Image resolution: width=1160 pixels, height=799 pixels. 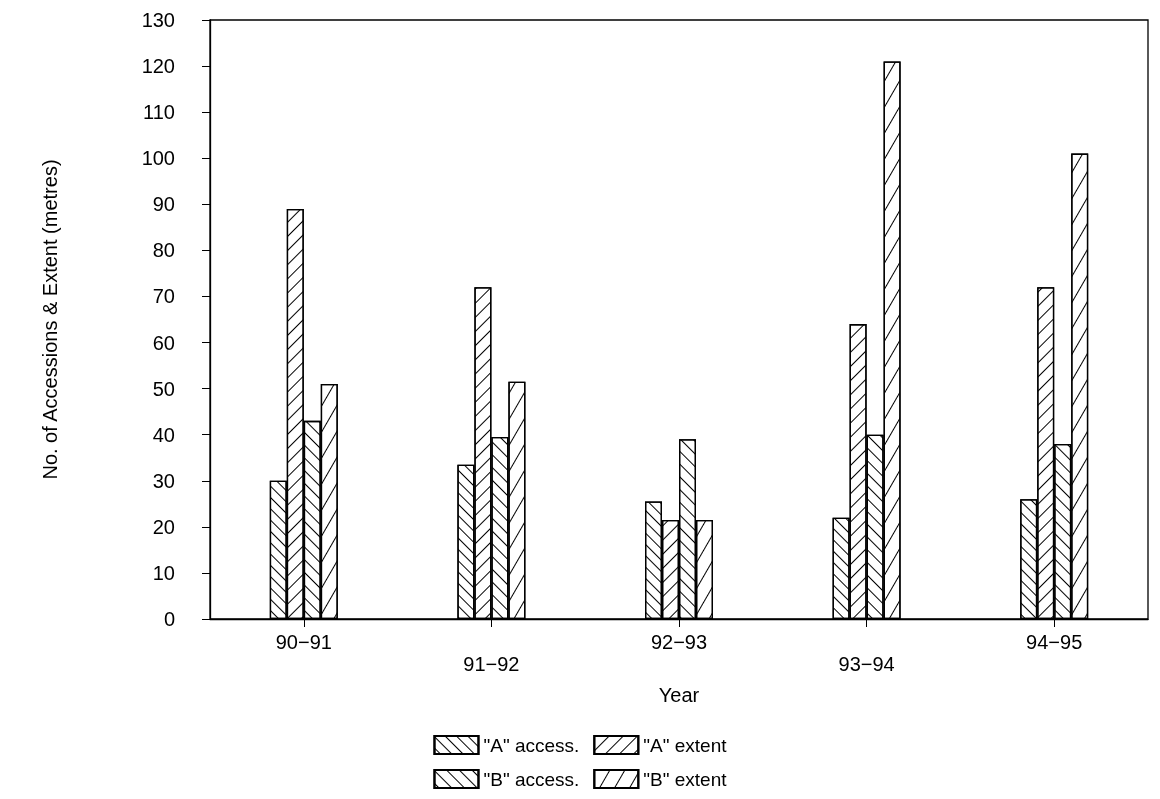 What do you see at coordinates (303, 642) in the screenshot?
I see `x-tick-label: 90−91` at bounding box center [303, 642].